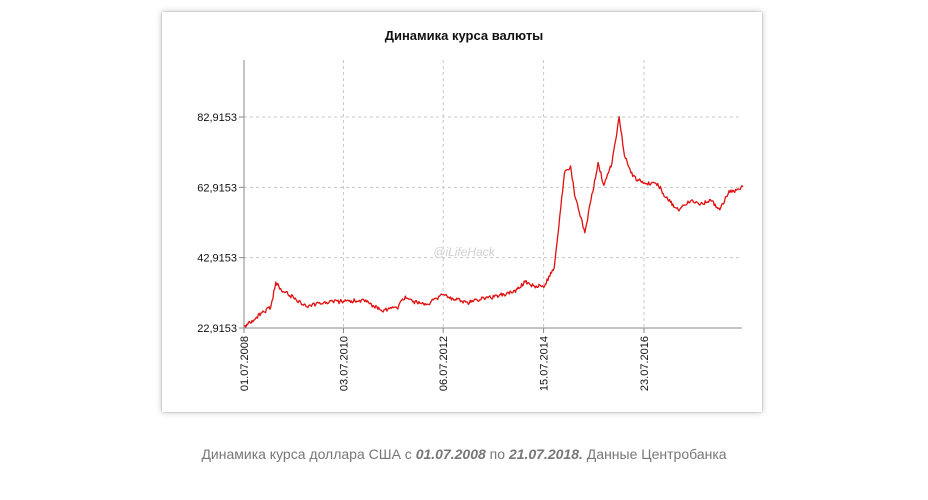 The width and height of the screenshot is (928, 500). What do you see at coordinates (497, 454) in the screenshot?
I see `caption-middle: по` at bounding box center [497, 454].